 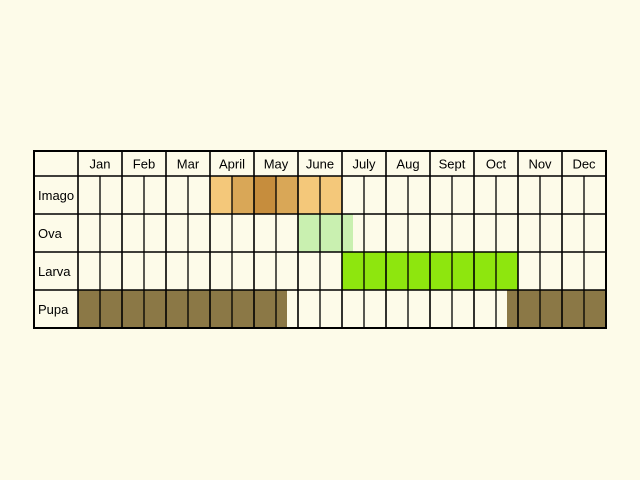 What do you see at coordinates (188, 164) in the screenshot?
I see `month-label-mar: Mar` at bounding box center [188, 164].